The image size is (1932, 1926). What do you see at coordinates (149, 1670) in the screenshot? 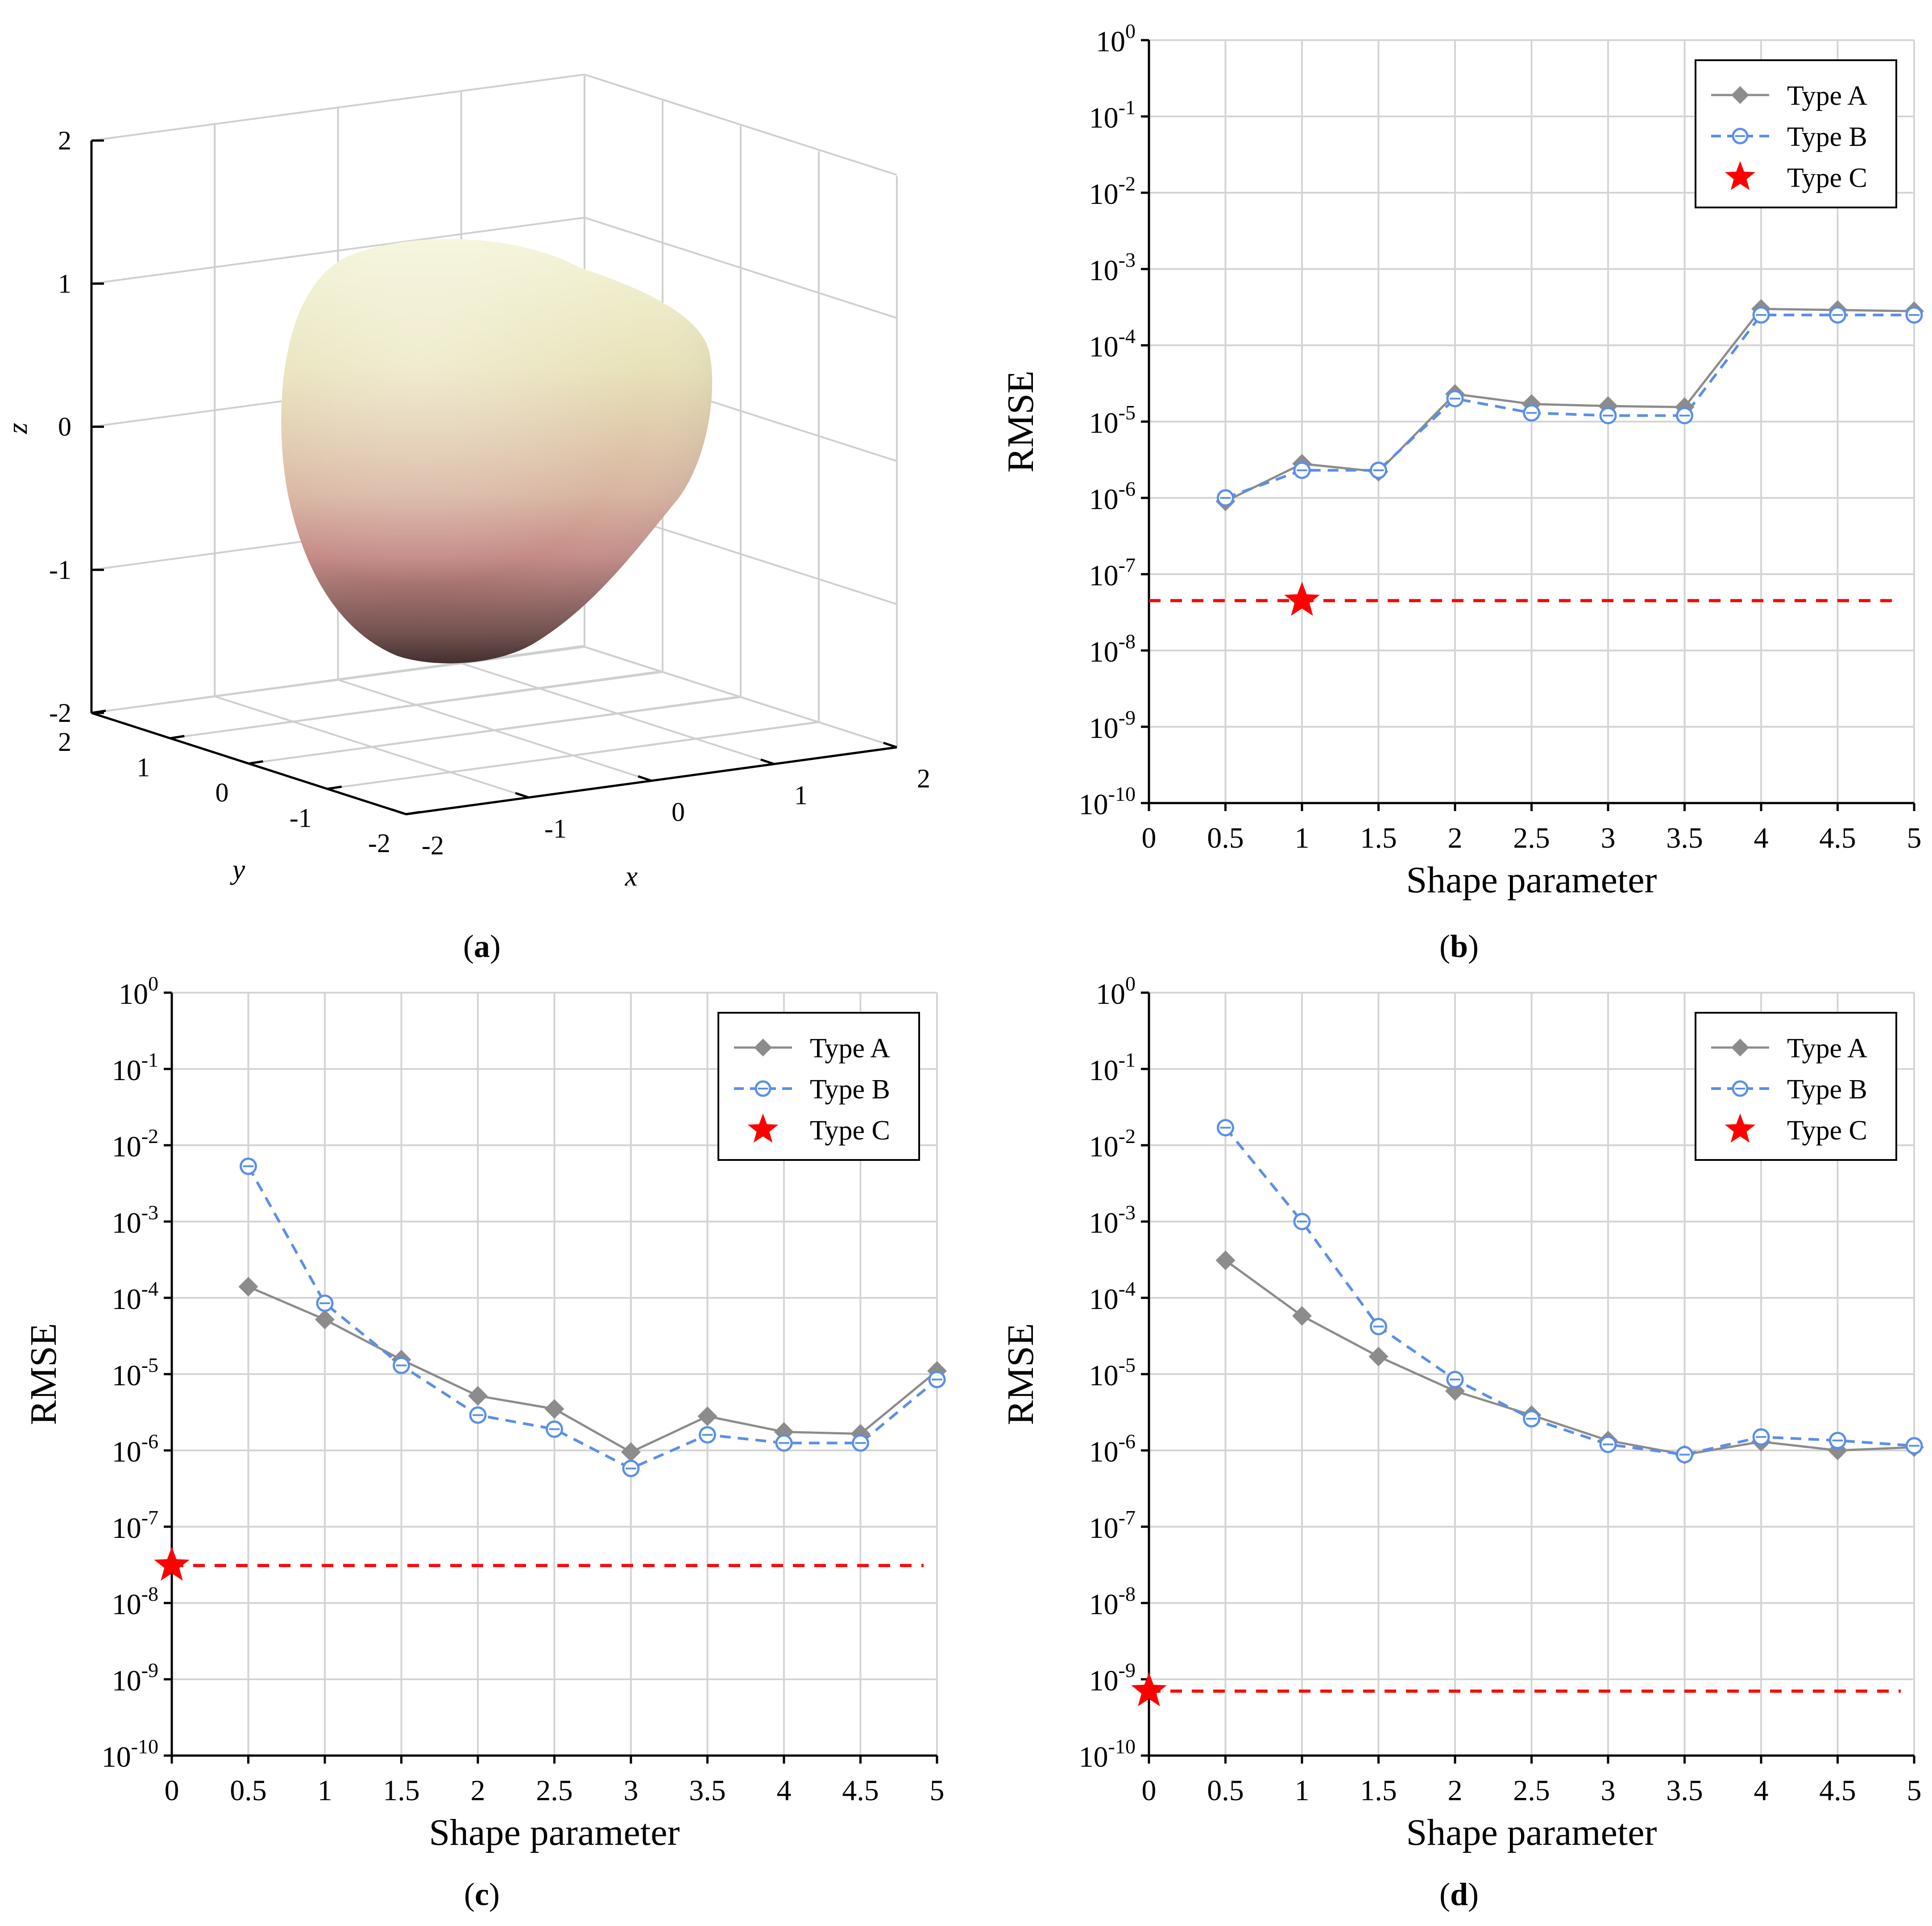
I see `y-tick-exponent: -9` at bounding box center [149, 1670].